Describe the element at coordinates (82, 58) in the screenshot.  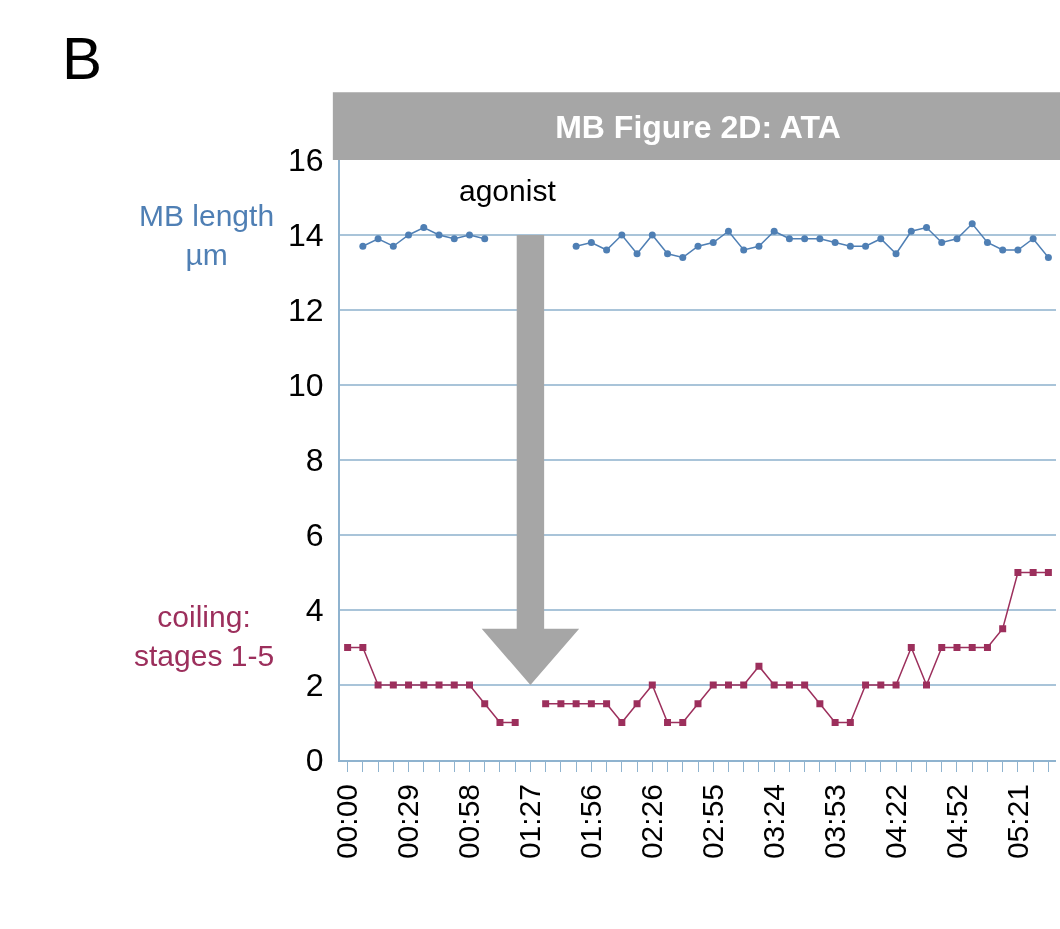
I see `text: B` at that location.